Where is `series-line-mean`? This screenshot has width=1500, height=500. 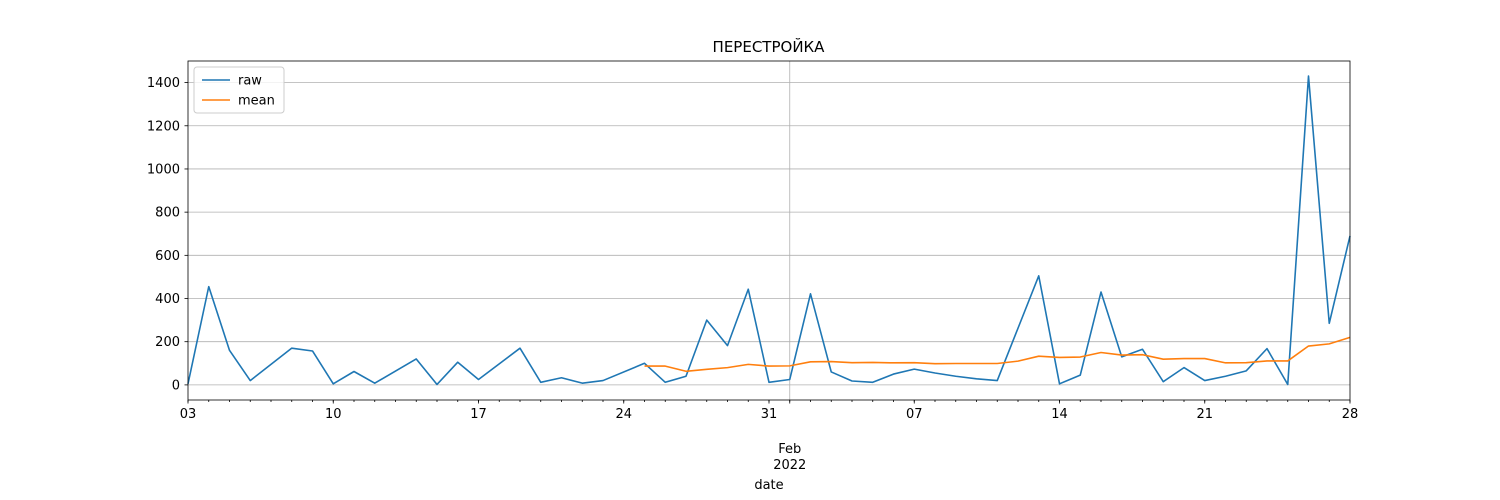 series-line-mean is located at coordinates (997, 354).